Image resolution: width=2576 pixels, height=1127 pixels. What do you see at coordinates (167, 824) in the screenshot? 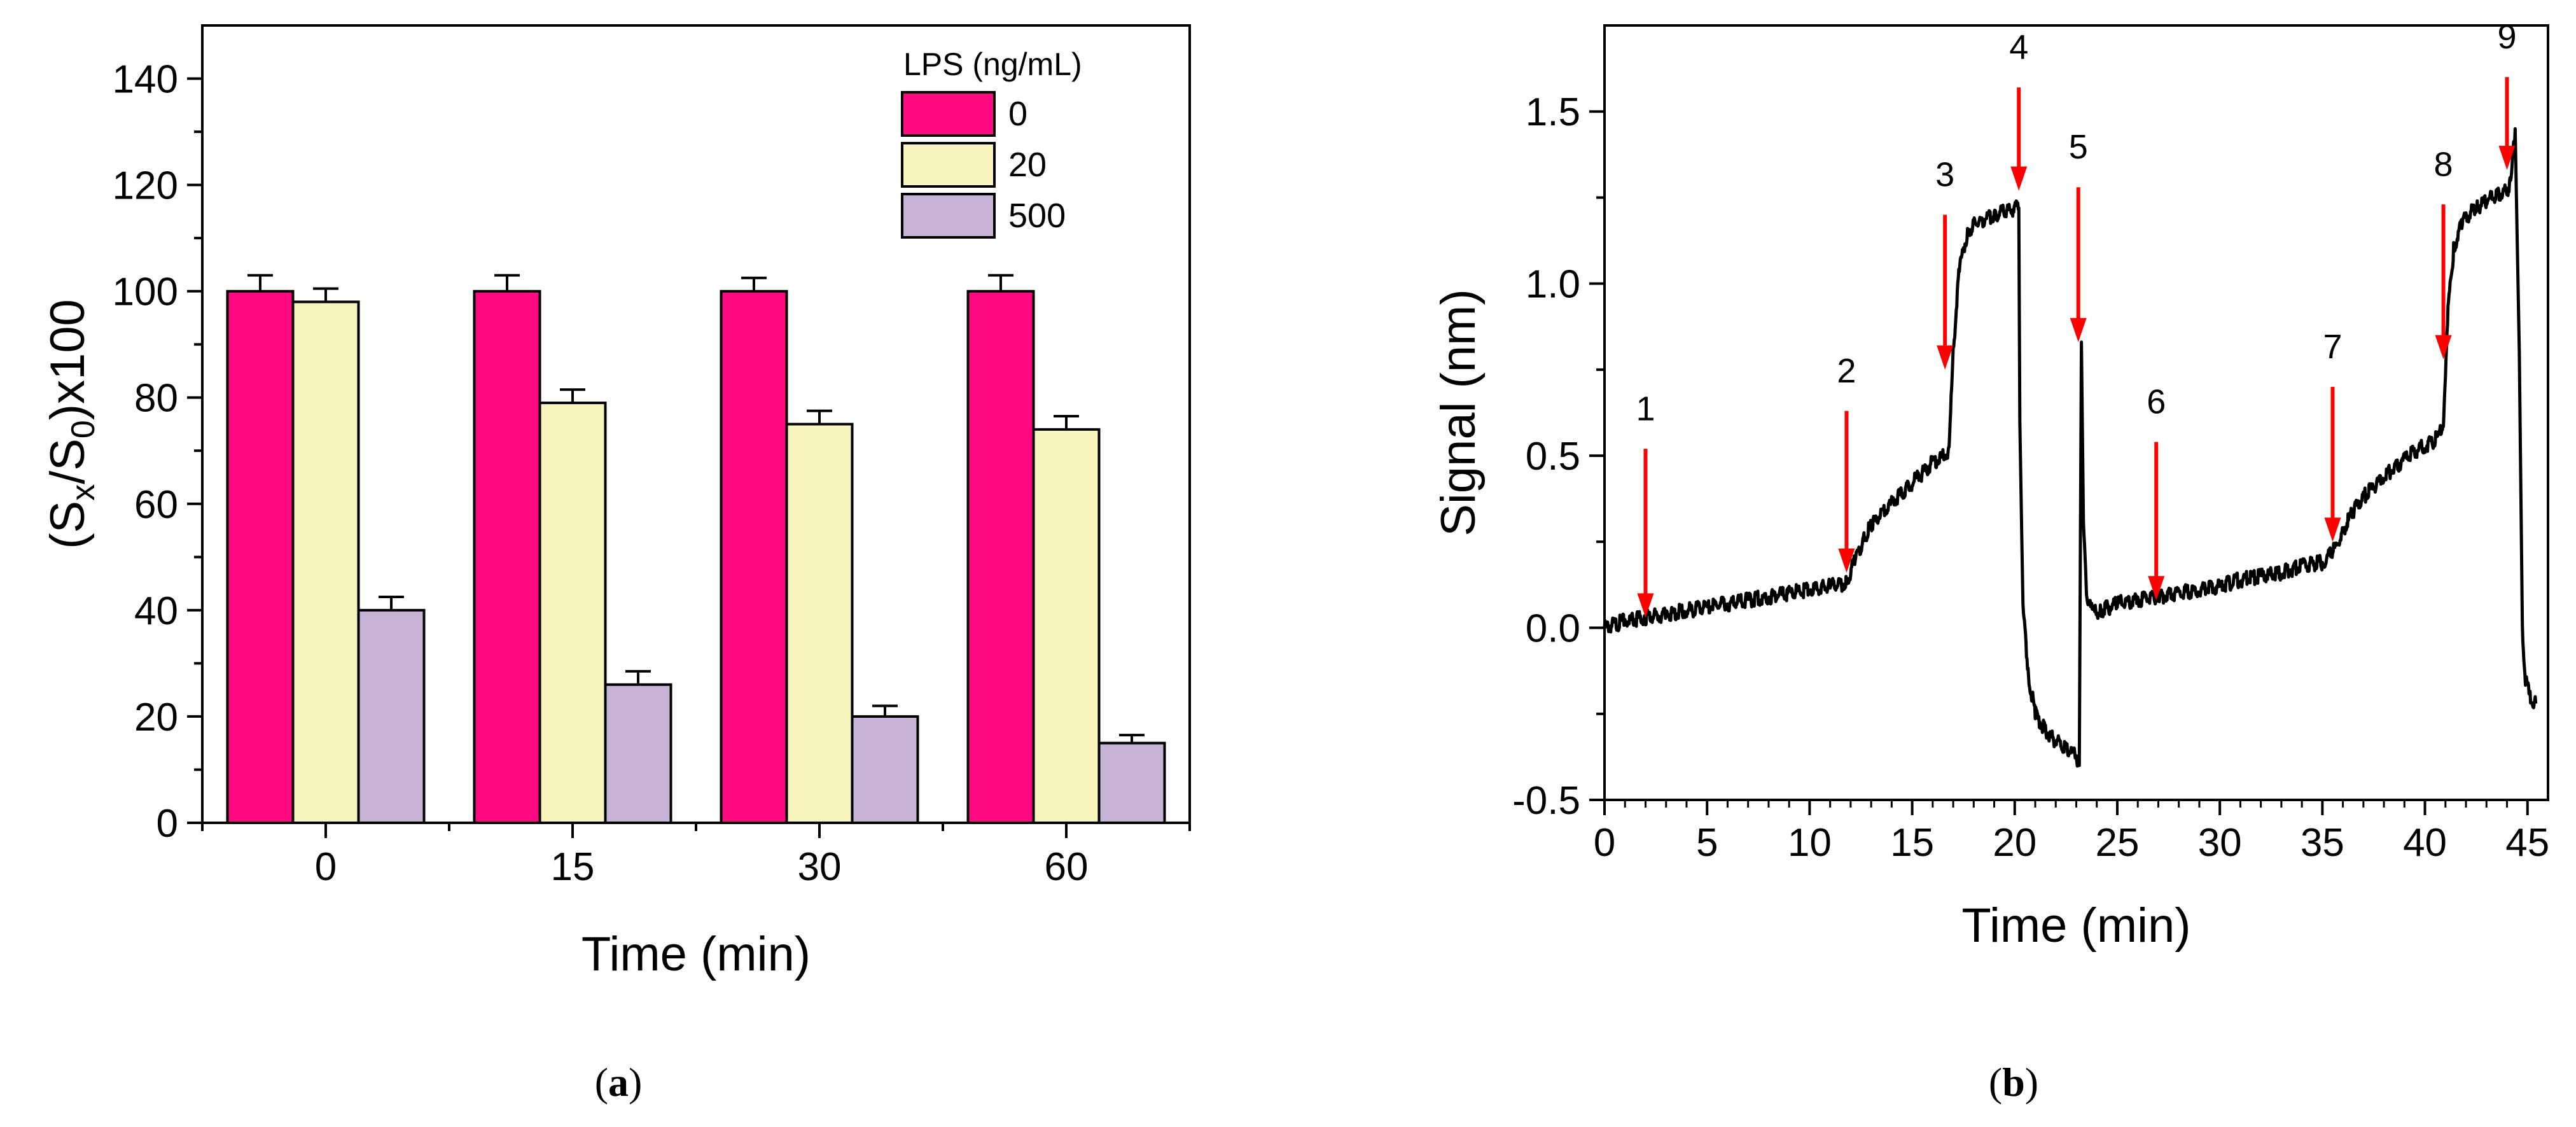
I see `y-tick-label: 0` at bounding box center [167, 824].